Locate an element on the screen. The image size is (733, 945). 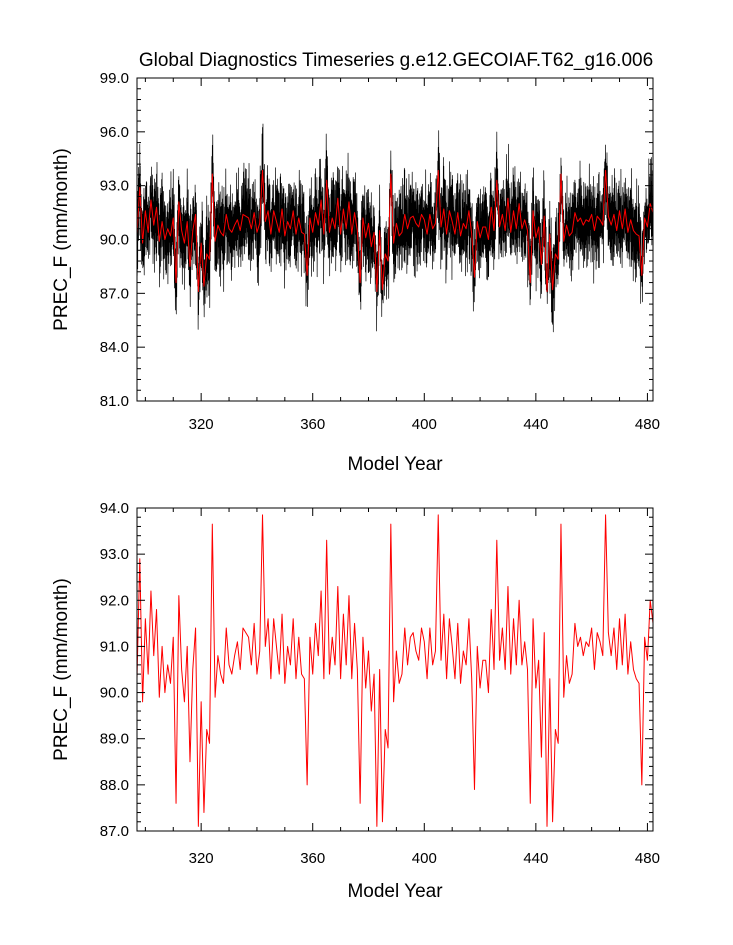
series-line-annual-top is located at coordinates (395, 231).